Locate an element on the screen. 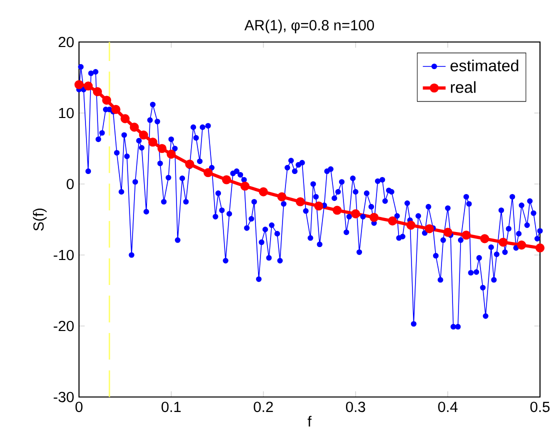 This screenshot has height=444, width=552. legend-label: real is located at coordinates (463, 87).